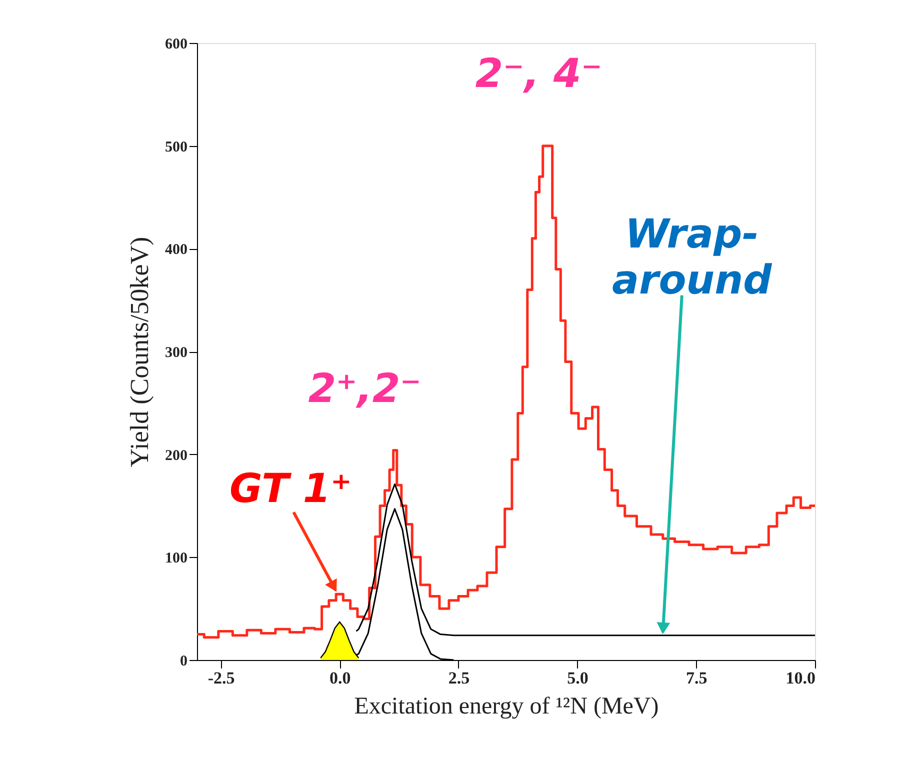 The image size is (902, 761). Describe the element at coordinates (139, 352) in the screenshot. I see `y-axis-title: Yield (Counts/50keV)` at that location.